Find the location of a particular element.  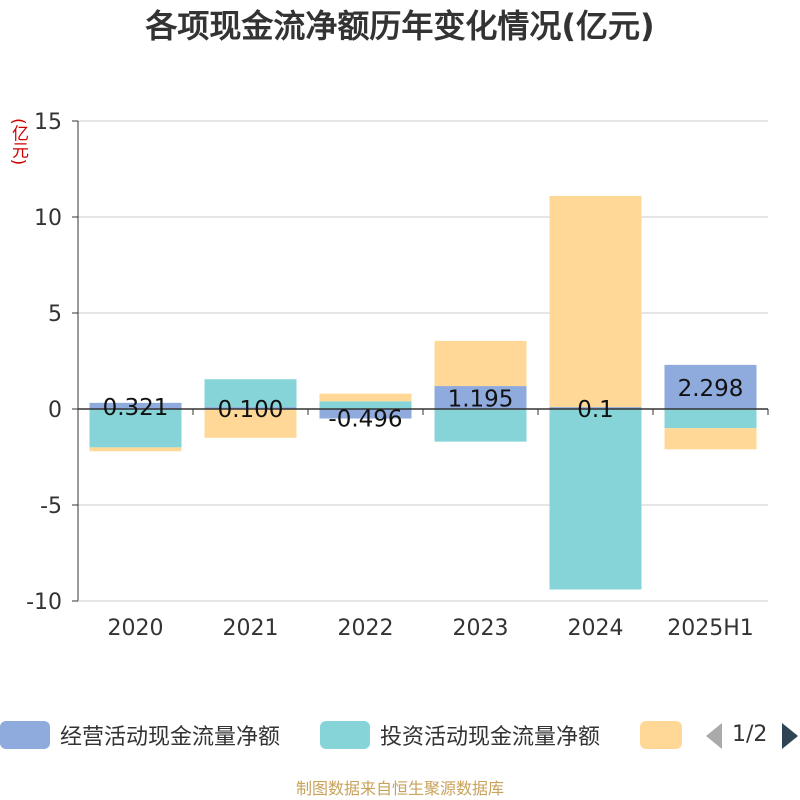

chevron-left-icon is located at coordinates (714, 736).